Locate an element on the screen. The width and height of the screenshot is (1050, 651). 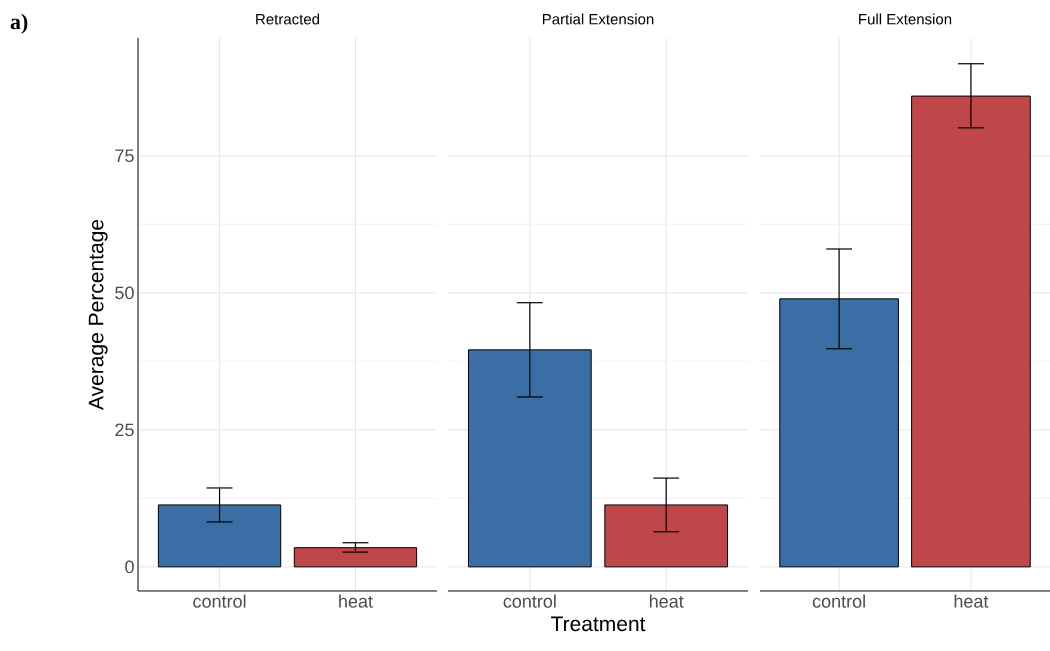
y-tick-label: 50 is located at coordinates (124, 293).